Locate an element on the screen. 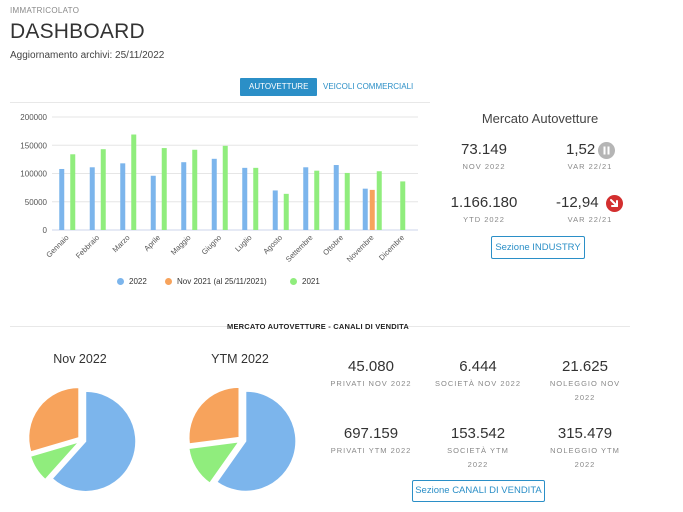 The width and height of the screenshot is (683, 512). bar-2022-giugno is located at coordinates (214, 194).